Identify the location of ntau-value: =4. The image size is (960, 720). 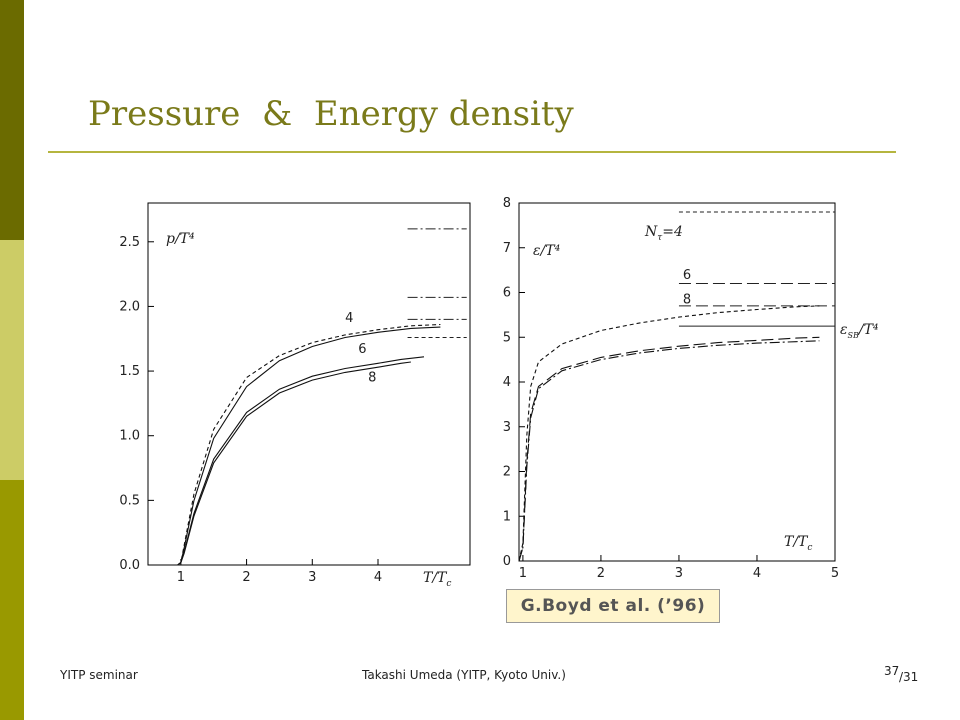
(672, 232).